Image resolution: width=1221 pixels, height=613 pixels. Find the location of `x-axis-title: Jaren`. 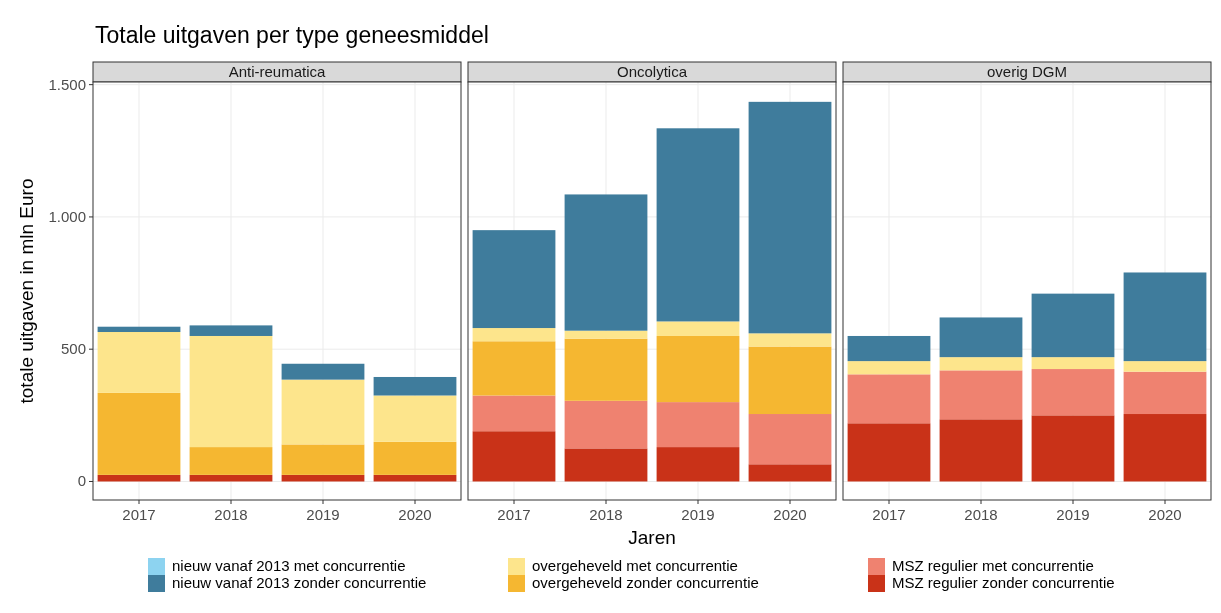

x-axis-title: Jaren is located at coordinates (652, 537).